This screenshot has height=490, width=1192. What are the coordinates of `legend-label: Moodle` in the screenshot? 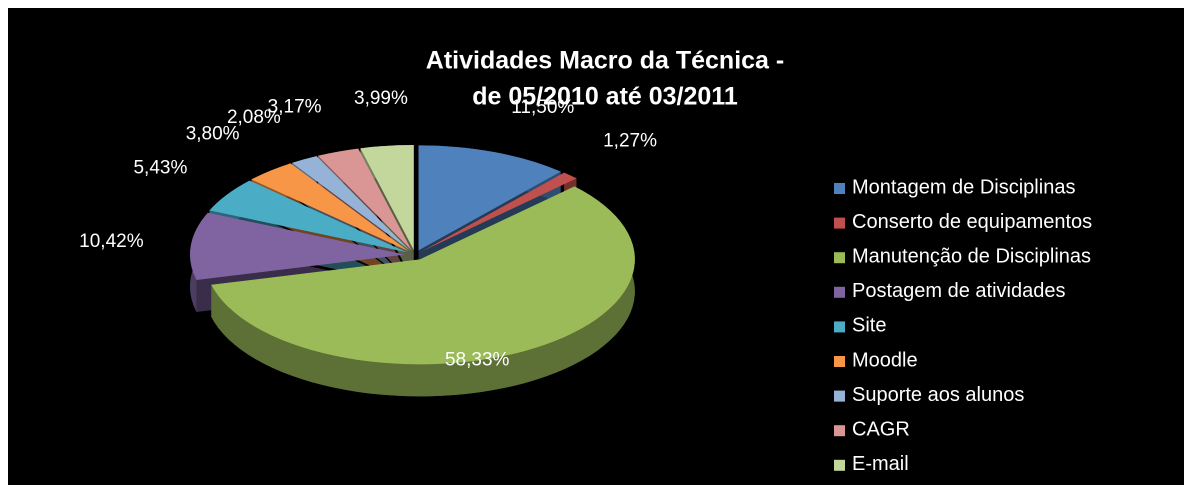 It's located at (885, 360).